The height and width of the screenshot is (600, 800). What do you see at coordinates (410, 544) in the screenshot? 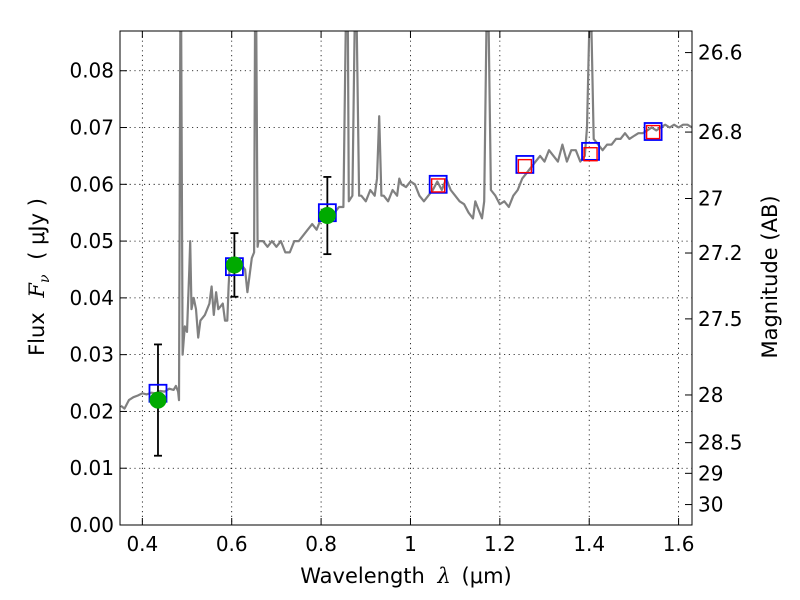
I see `x-tick-label: 1` at bounding box center [410, 544].